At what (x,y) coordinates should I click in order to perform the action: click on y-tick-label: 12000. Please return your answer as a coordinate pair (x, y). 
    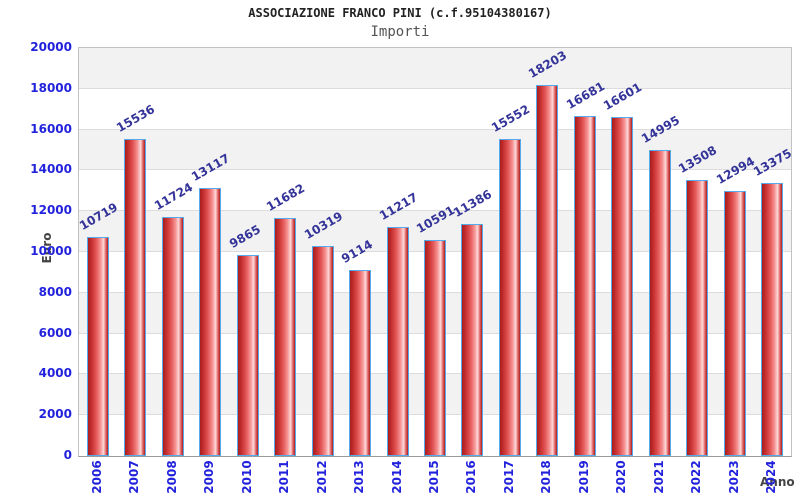
    Looking at the image, I should click on (51, 210).